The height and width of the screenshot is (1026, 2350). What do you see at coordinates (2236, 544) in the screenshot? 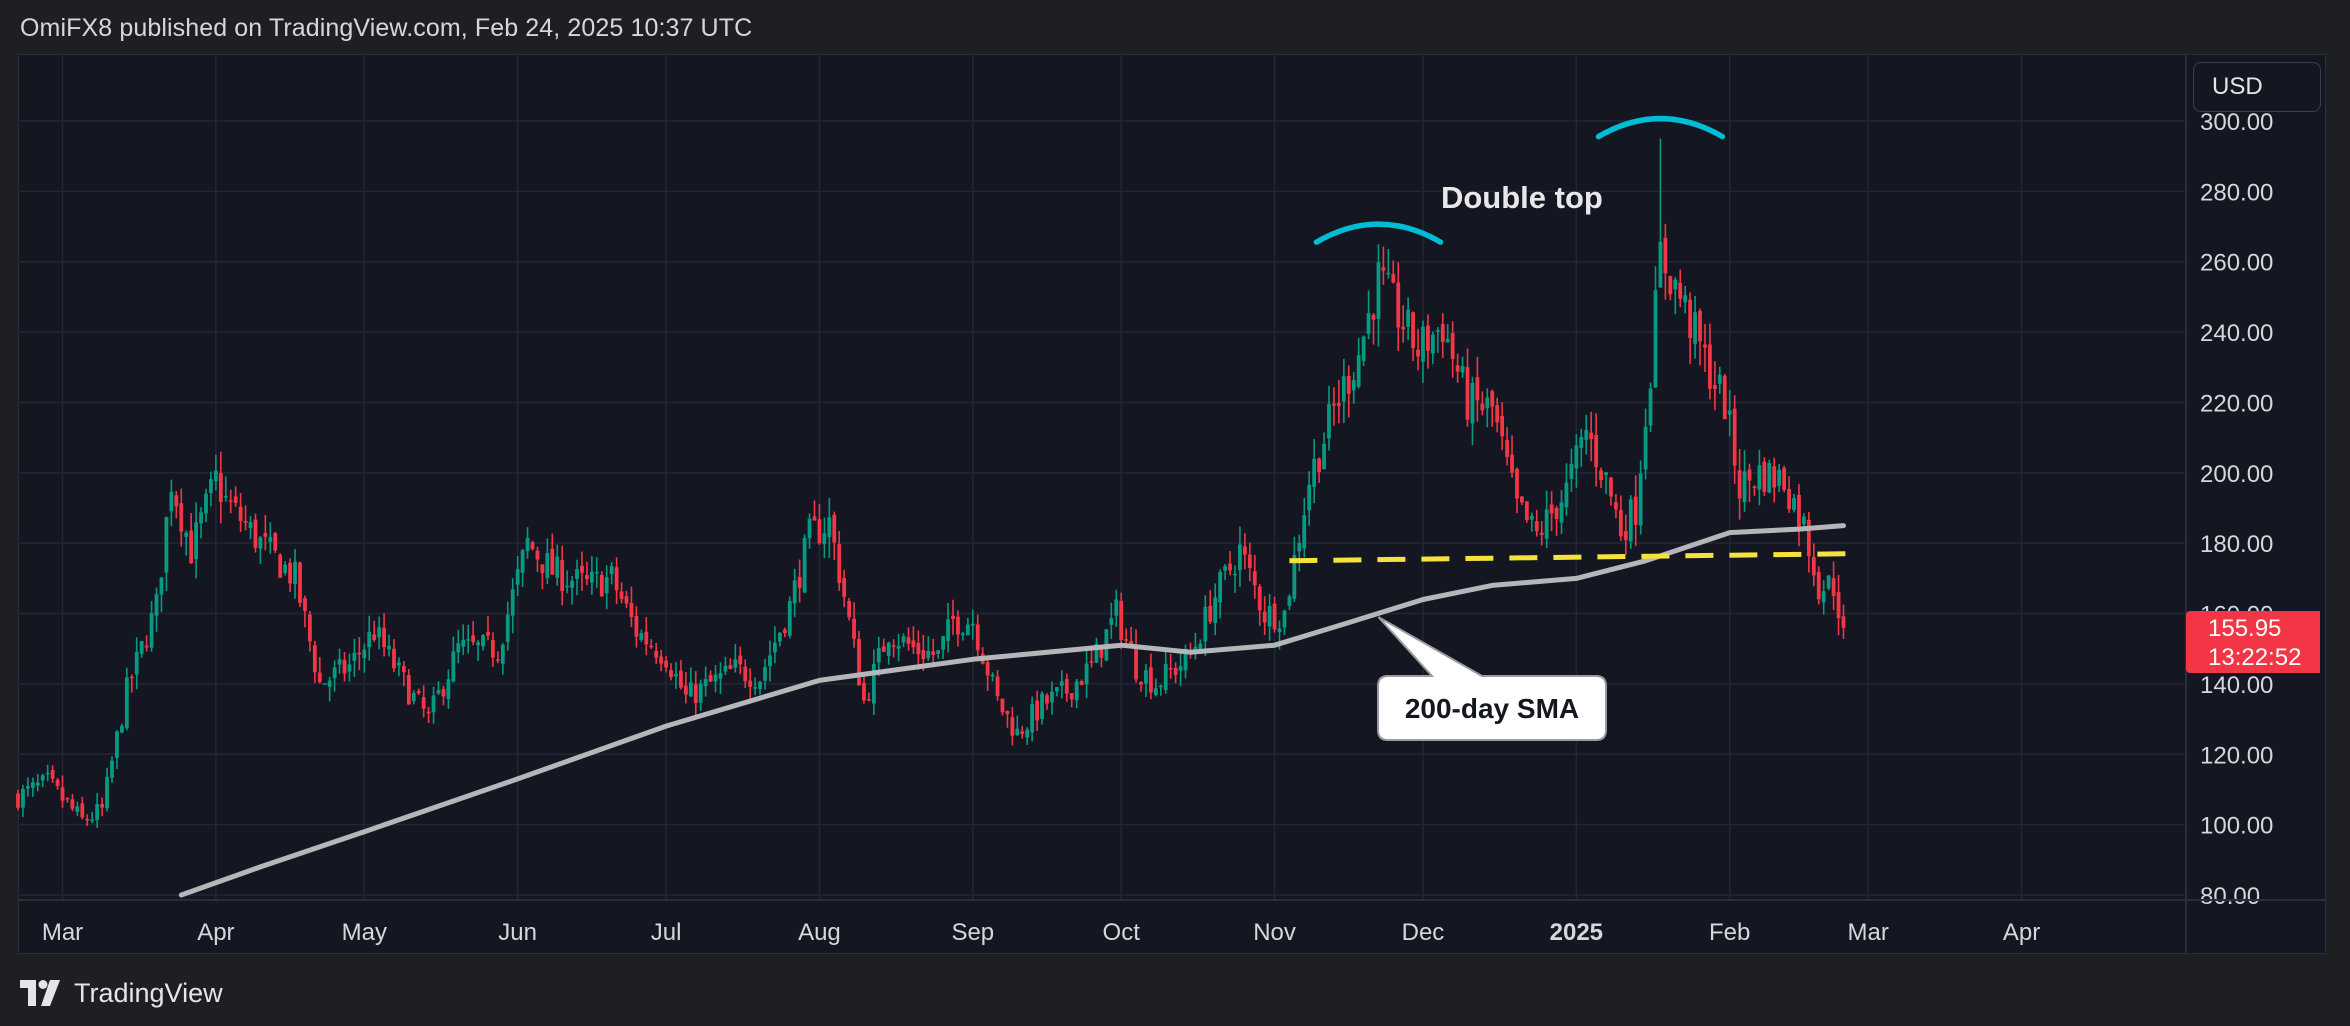
I see `y-tick-label: 180.00` at bounding box center [2236, 544].